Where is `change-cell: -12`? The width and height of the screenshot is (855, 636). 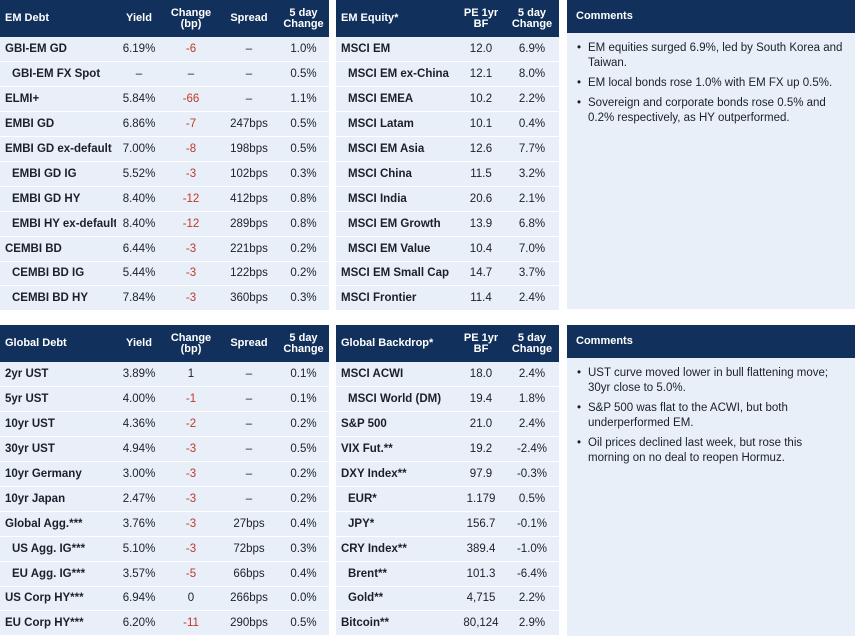 change-cell: -12 is located at coordinates (191, 224).